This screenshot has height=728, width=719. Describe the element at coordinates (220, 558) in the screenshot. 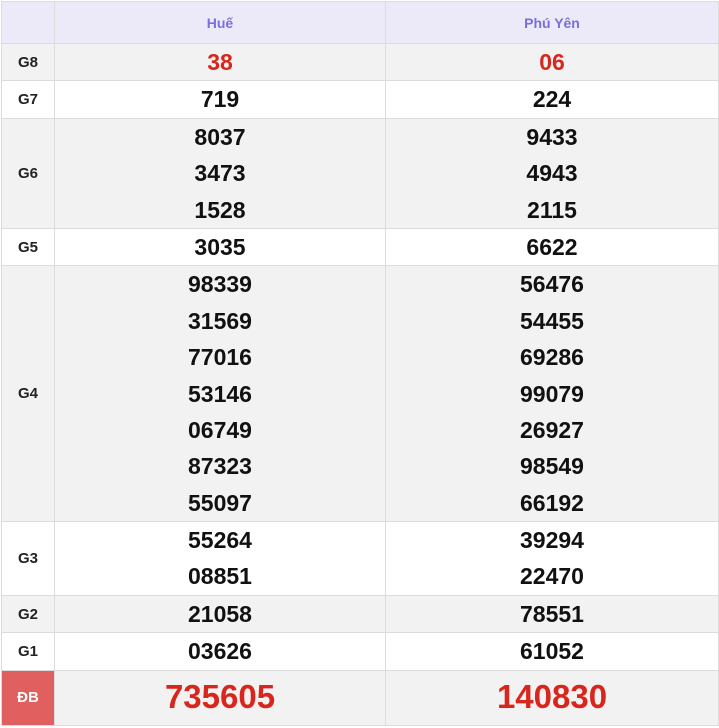

I see `result-cell-hue: 55264 08851` at that location.